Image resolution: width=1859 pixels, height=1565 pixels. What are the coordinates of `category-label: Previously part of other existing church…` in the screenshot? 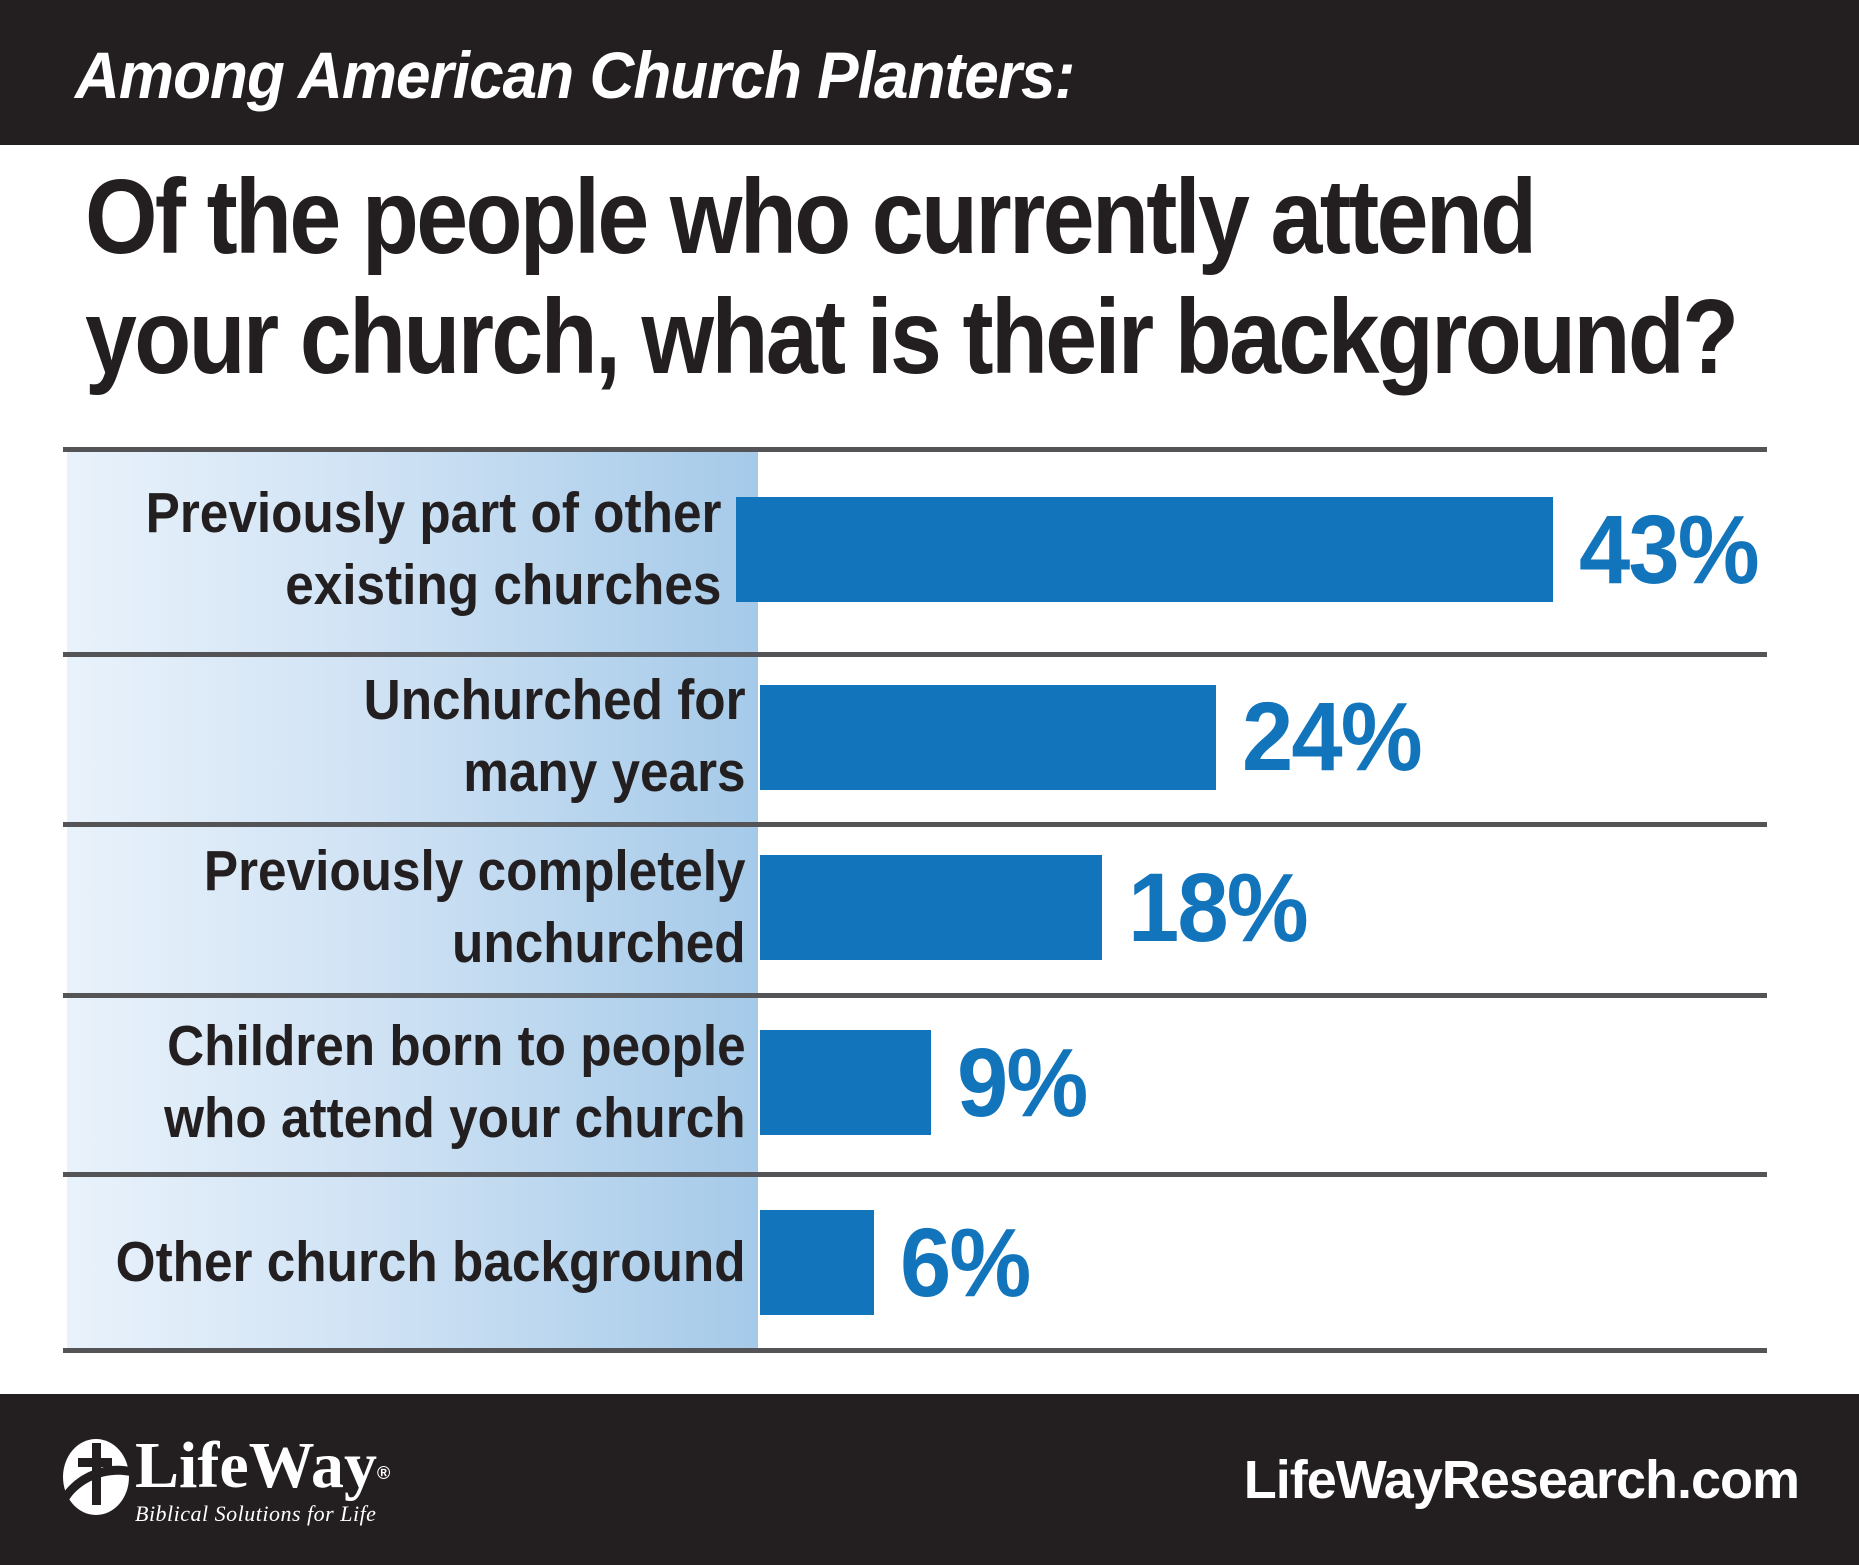 It's located at (433, 549).